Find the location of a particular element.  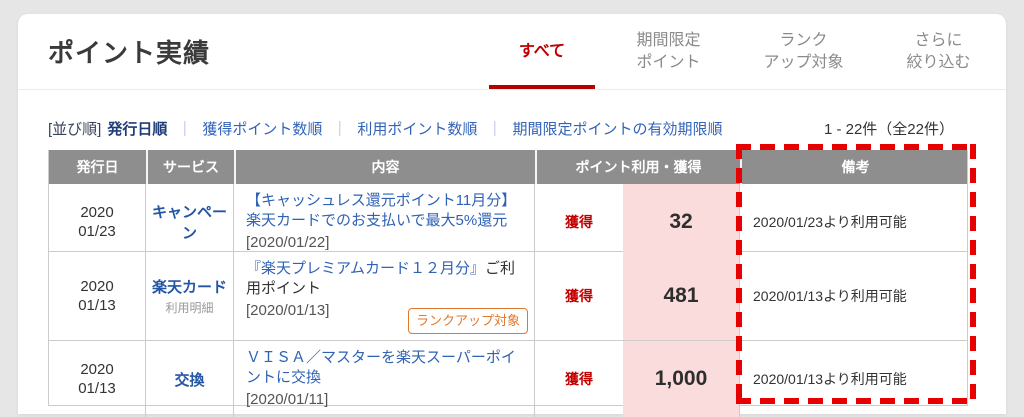

tab-label: すべて is located at coordinates (542, 51).